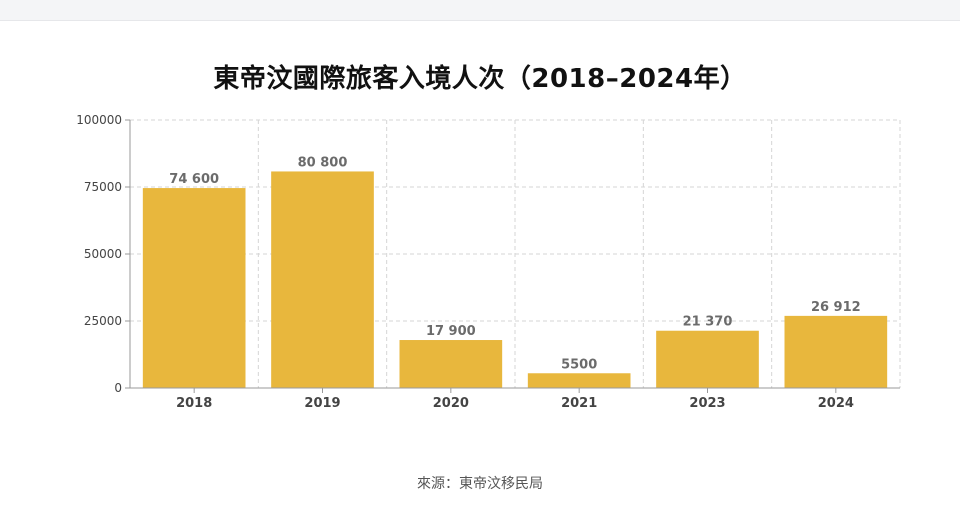 The width and height of the screenshot is (960, 522). What do you see at coordinates (836, 307) in the screenshot?
I see `data-label: 26 912` at bounding box center [836, 307].